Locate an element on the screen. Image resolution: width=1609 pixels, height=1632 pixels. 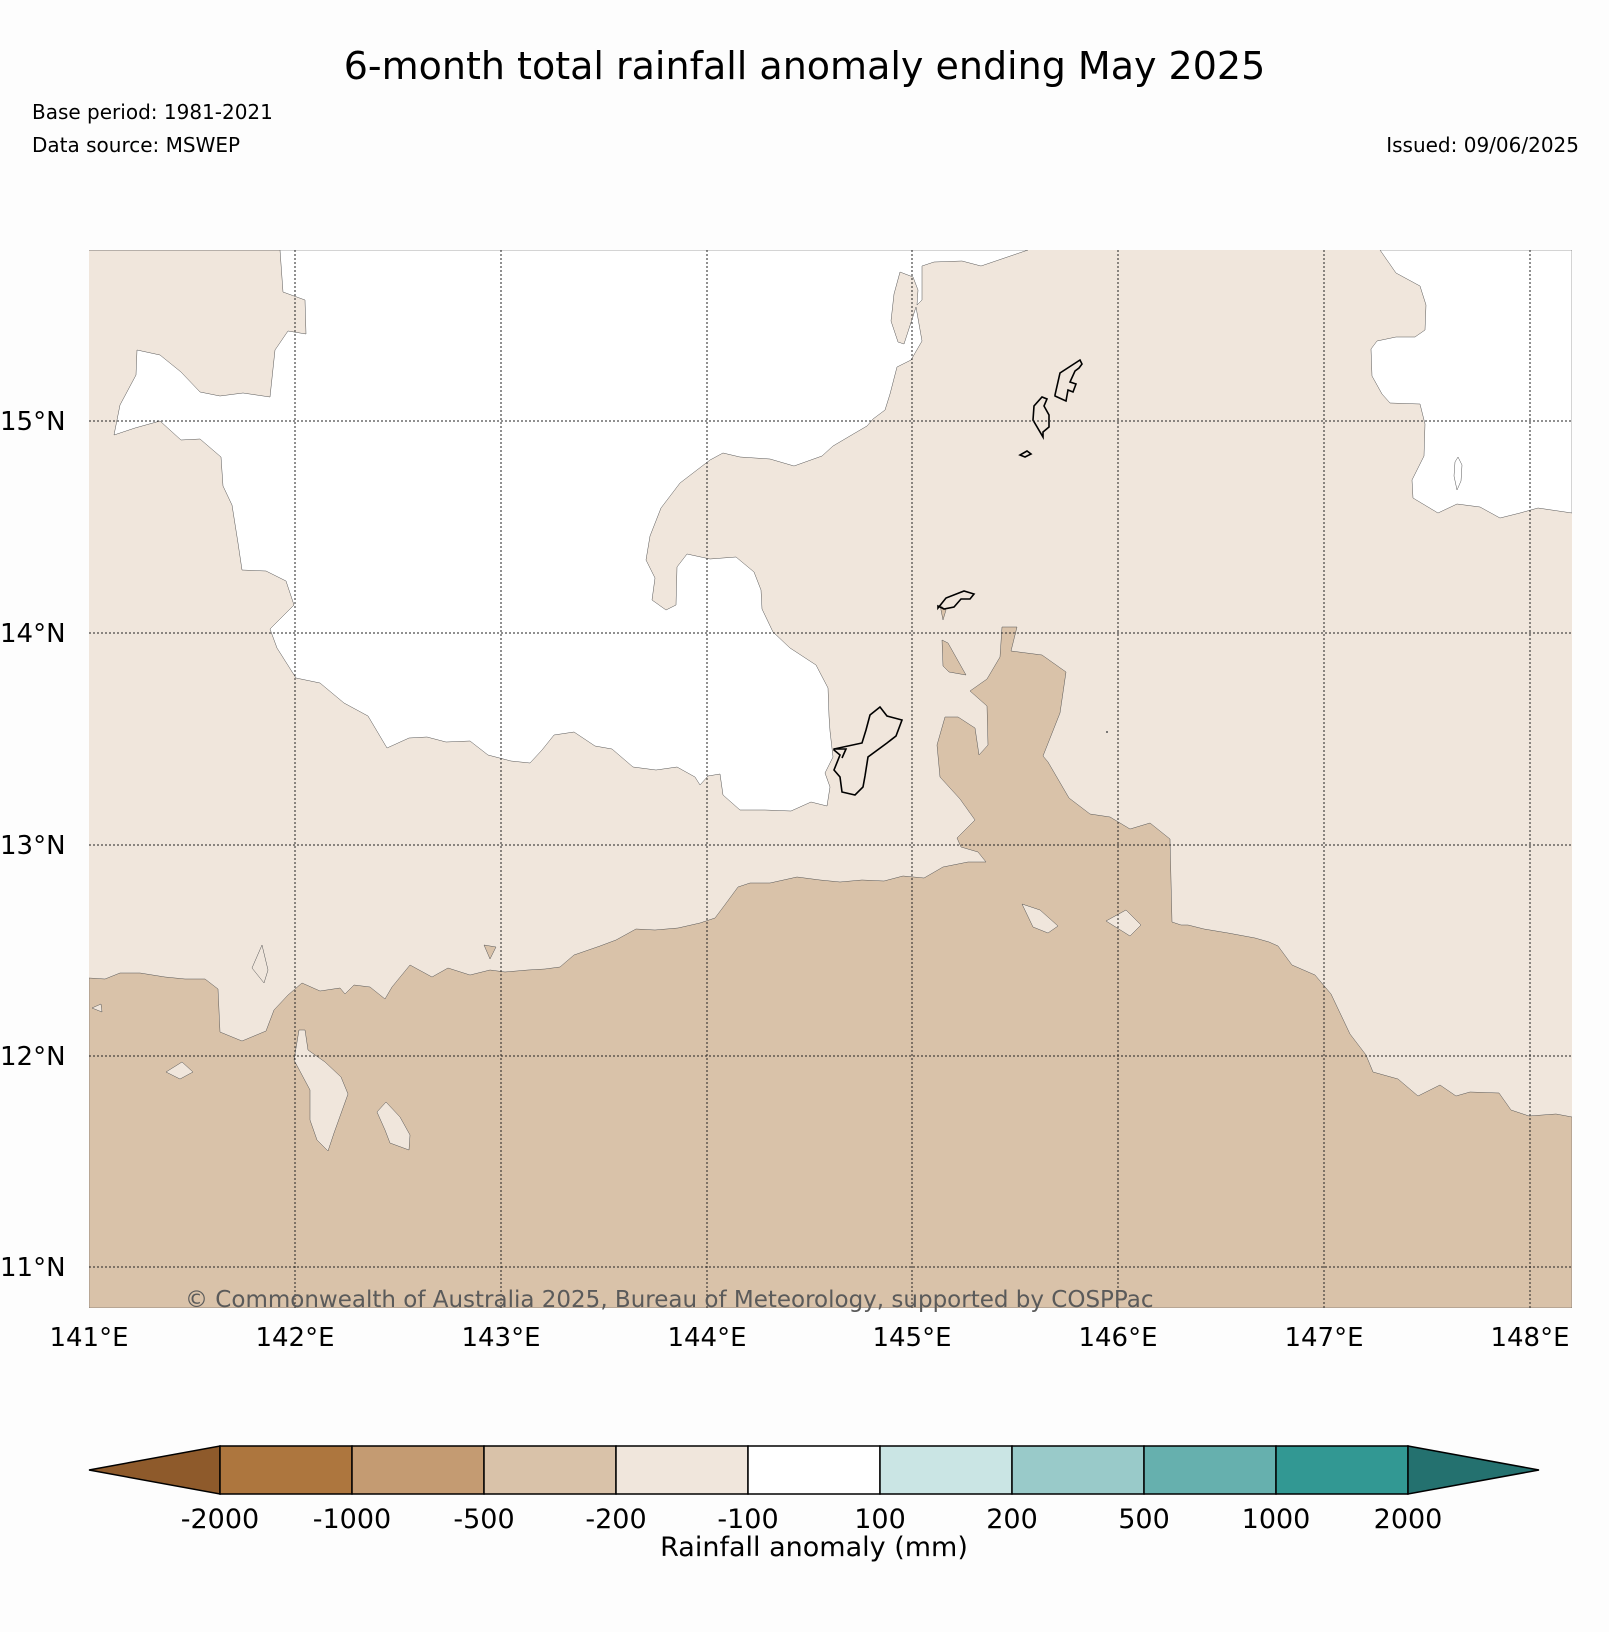
issued-date: Issued: 09/06/2025 is located at coordinates (1482, 145).